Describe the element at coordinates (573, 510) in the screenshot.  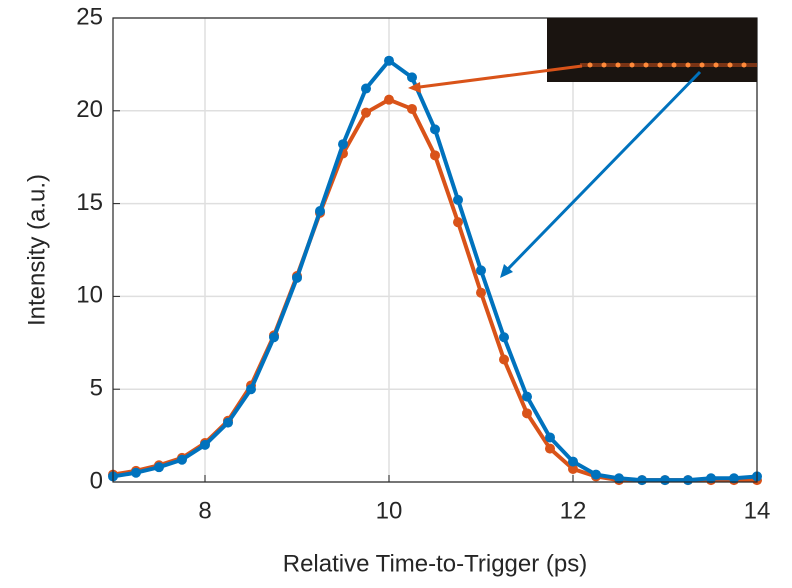
I see `x-tick-label: 12` at that location.